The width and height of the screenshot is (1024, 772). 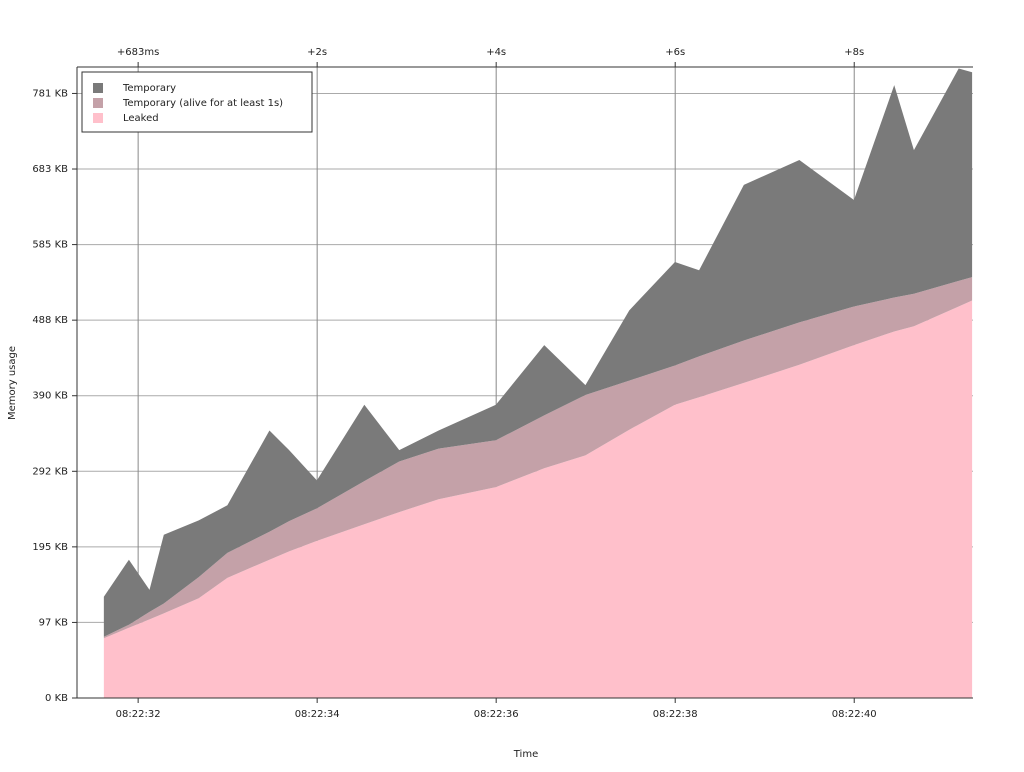 I want to click on x-tick-label: 08:22:38, so click(x=675, y=714).